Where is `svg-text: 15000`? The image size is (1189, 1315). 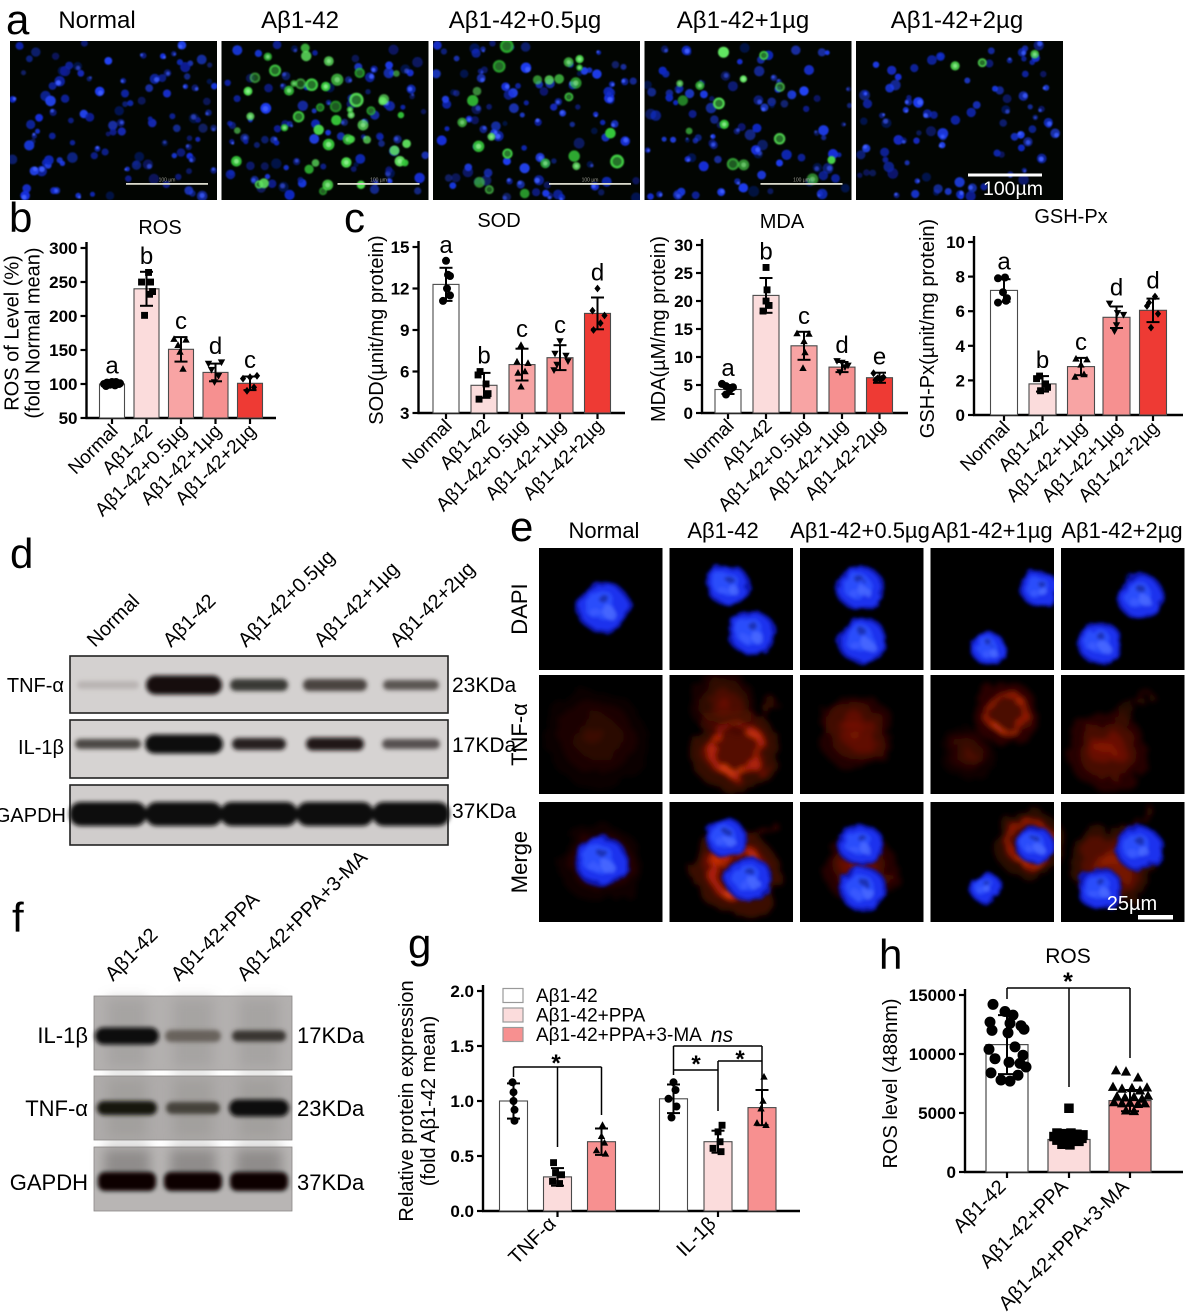
svg-text: 15000 is located at coordinates (932, 995).